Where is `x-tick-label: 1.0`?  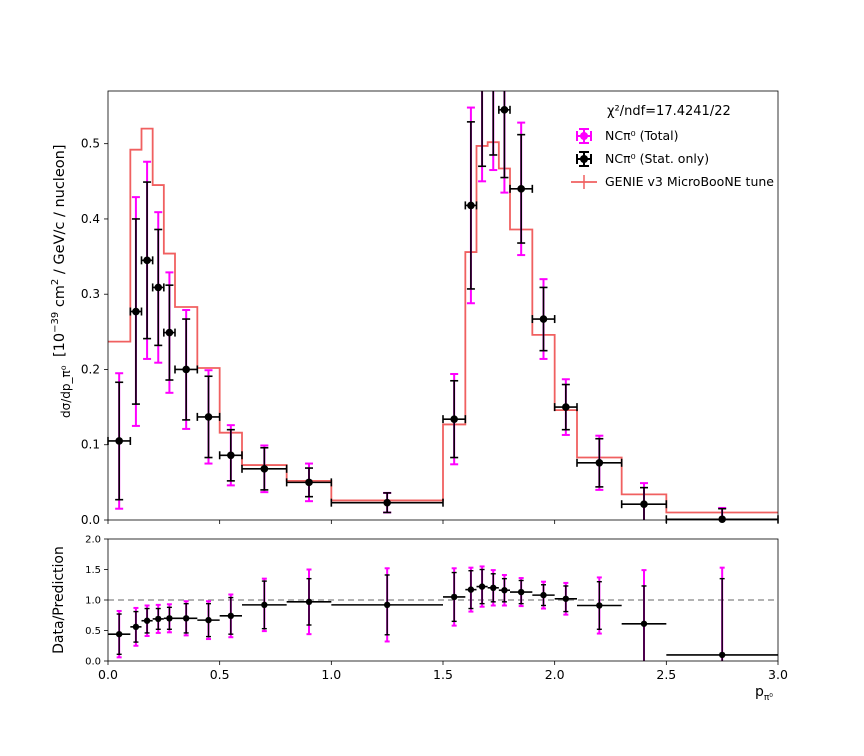
x-tick-label: 1.0 is located at coordinates (331, 674).